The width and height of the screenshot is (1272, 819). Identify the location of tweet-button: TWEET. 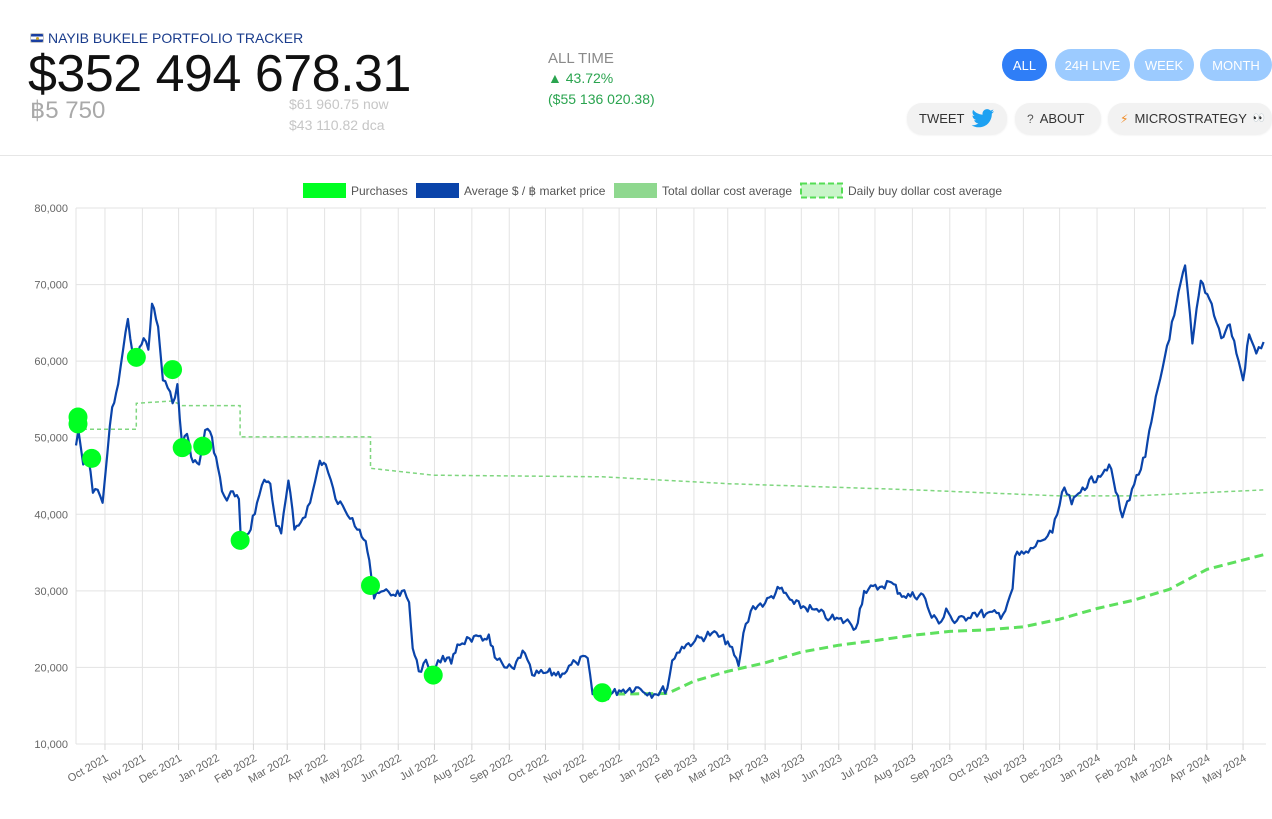
(957, 118).